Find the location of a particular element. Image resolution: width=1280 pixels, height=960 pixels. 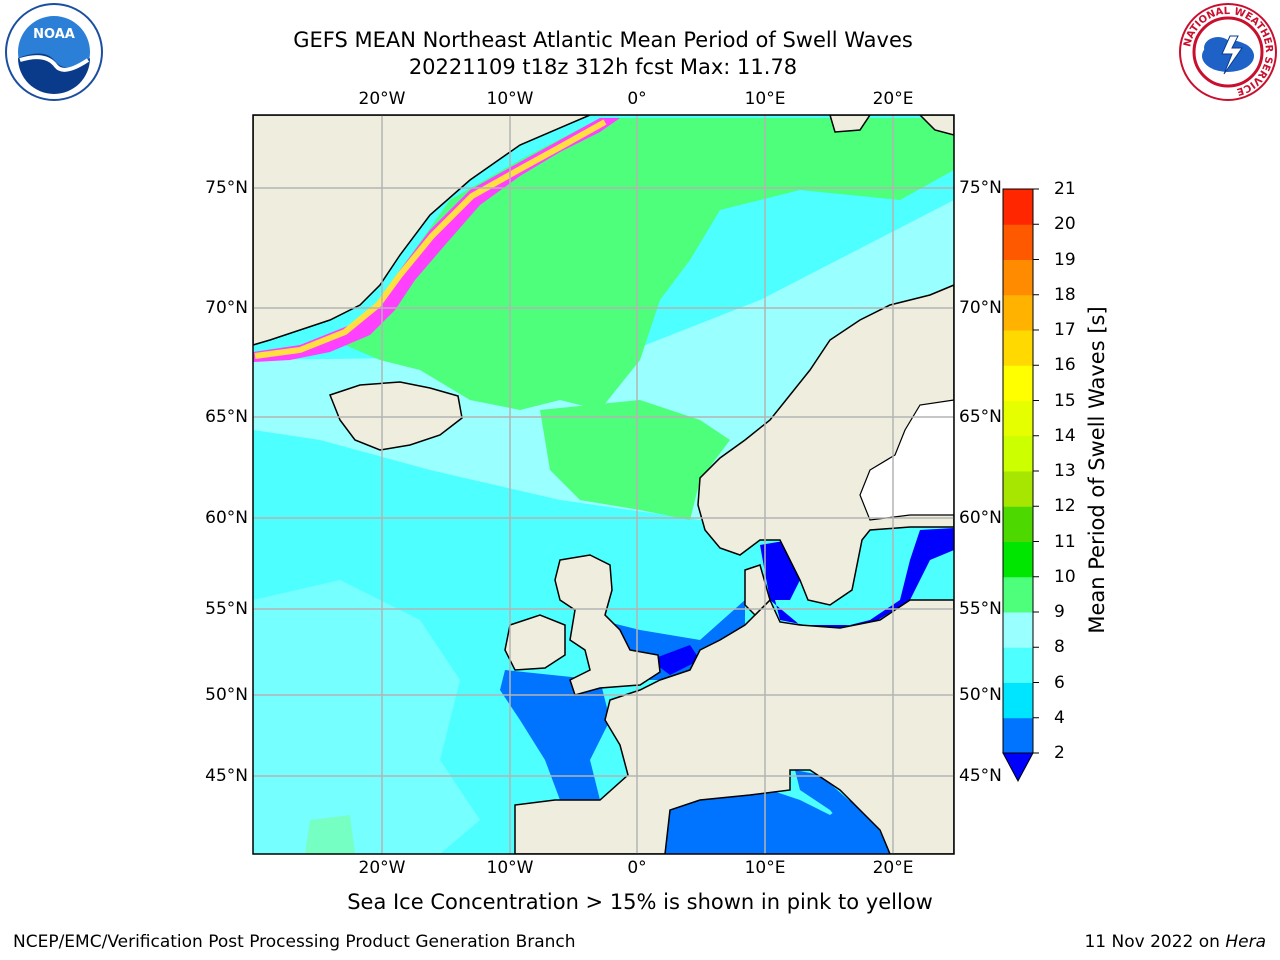

credit-date: 11 Nov 2022 on is located at coordinates (1155, 942).